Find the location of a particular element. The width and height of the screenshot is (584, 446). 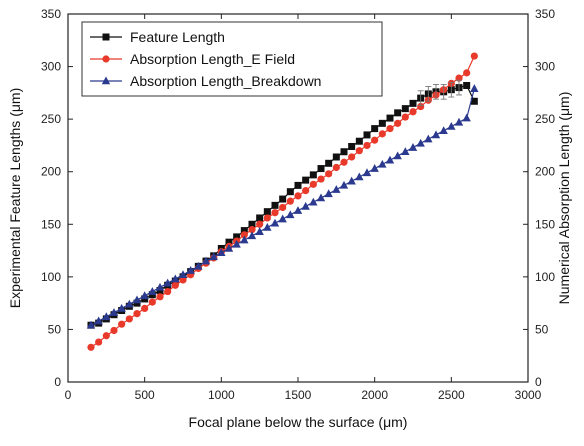

y-tick-label-left: 150 is located at coordinates (51, 224).